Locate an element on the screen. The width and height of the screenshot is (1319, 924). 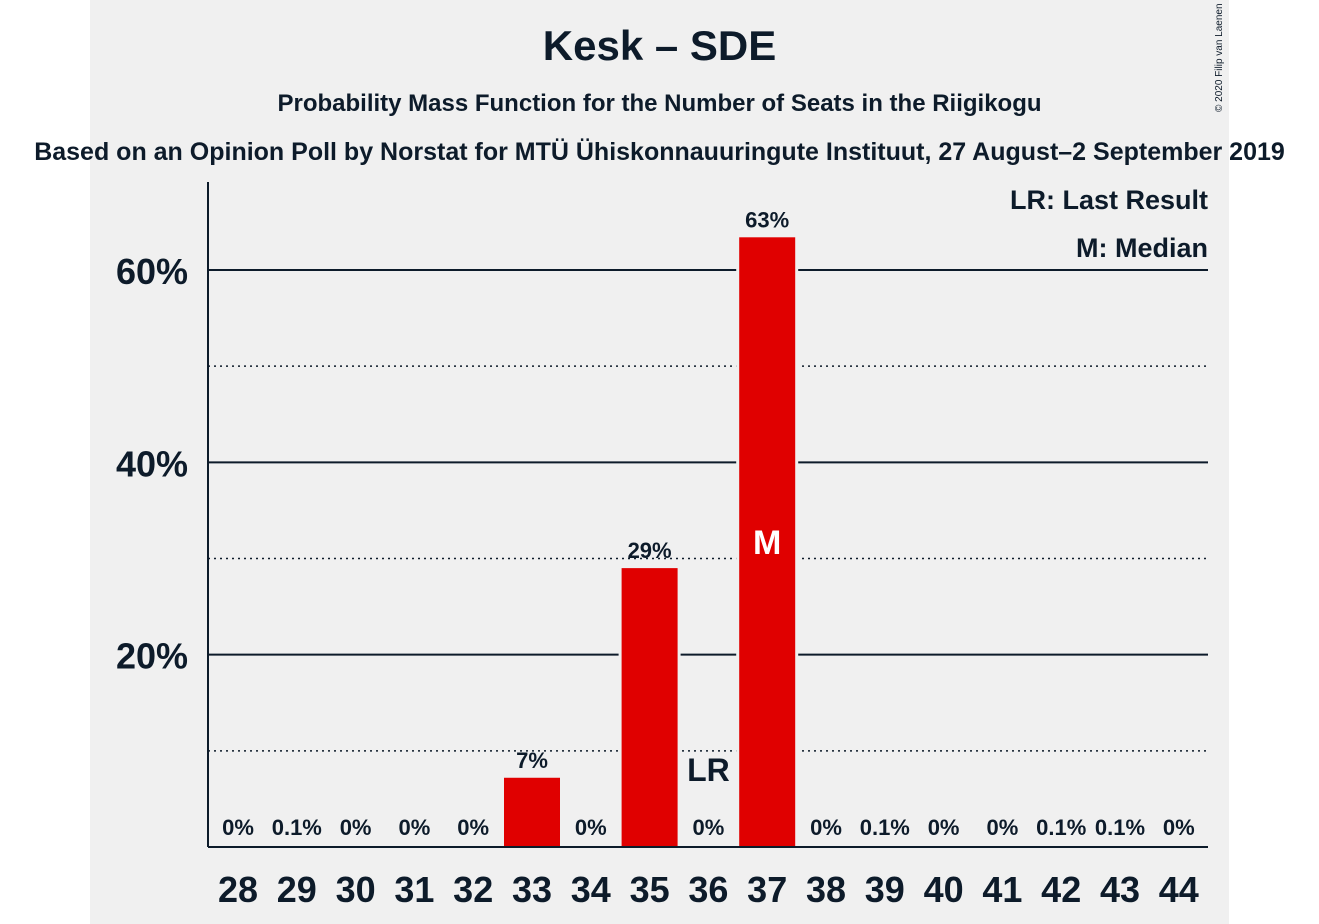
x-tick-label: 29 is located at coordinates (297, 889).